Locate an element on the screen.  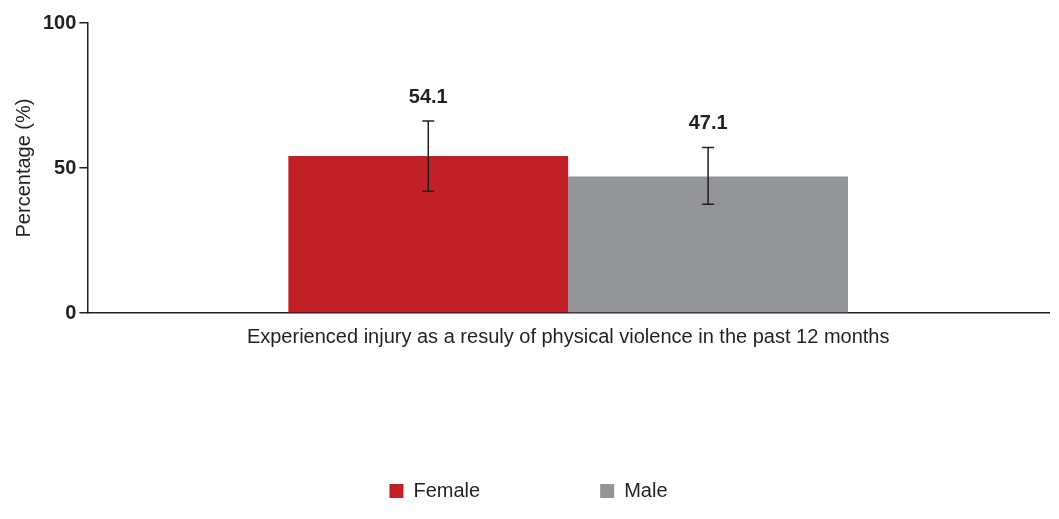
y-axis-title: Percentage (%) is located at coordinates (22, 168).